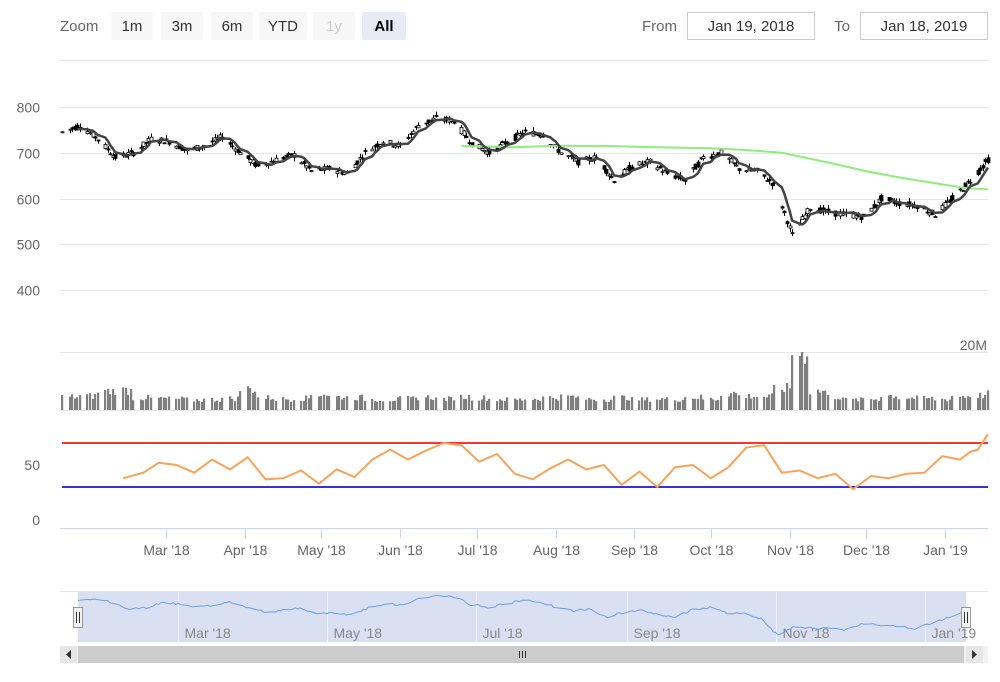 This screenshot has height=682, width=1000. I want to click on svg-text: 1m, so click(132, 26).